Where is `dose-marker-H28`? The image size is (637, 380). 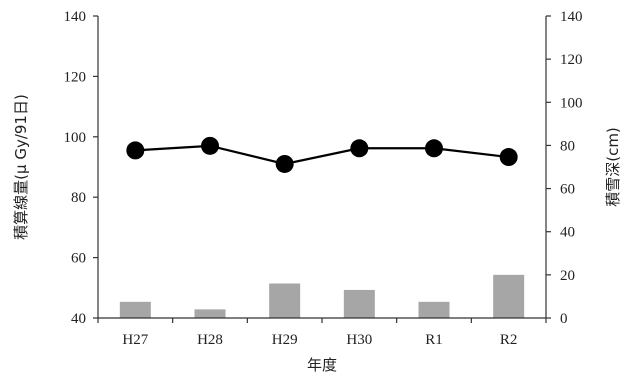 dose-marker-H28 is located at coordinates (210, 145).